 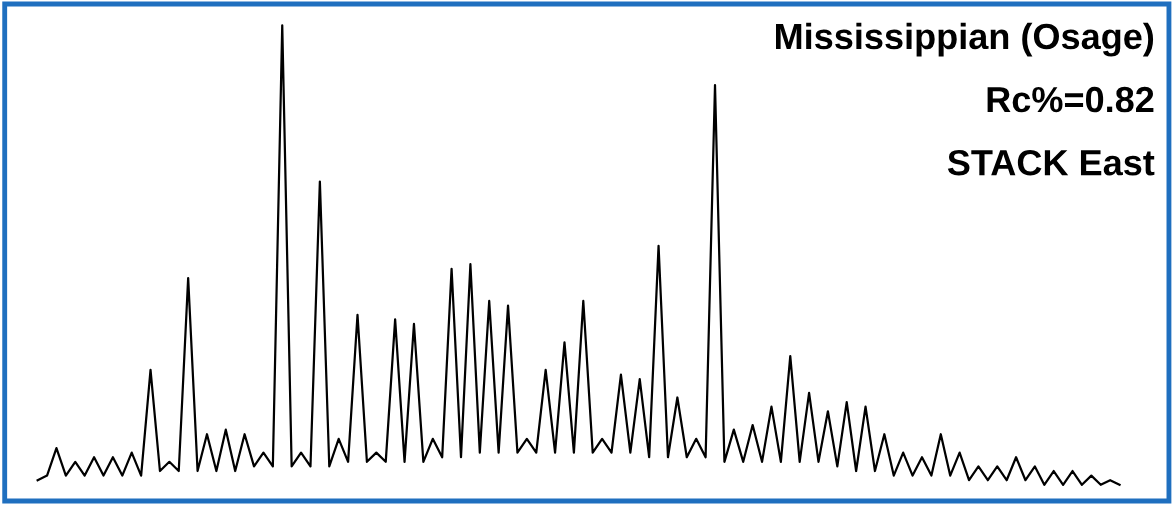 I want to click on annotation: Mississippian (Osage), so click(x=965, y=39).